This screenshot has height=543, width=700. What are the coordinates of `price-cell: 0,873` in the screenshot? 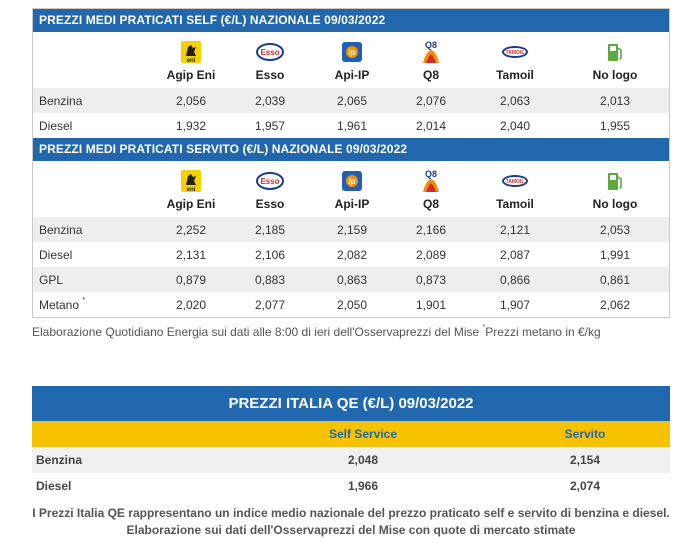 It's located at (431, 279).